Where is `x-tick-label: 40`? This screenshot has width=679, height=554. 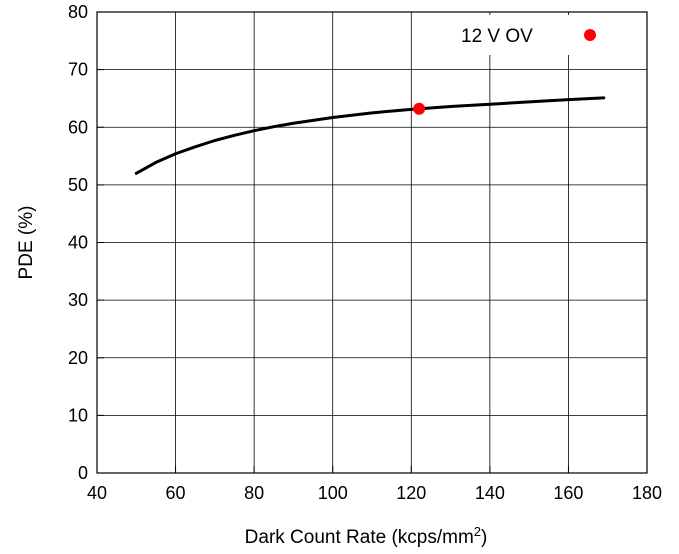
x-tick-label: 40 is located at coordinates (97, 493).